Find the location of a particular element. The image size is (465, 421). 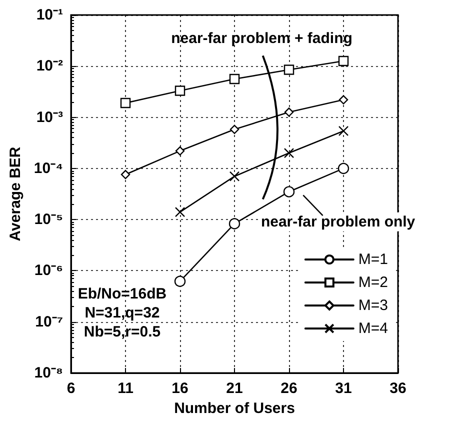

x-tick-label: 11 is located at coordinates (126, 388).